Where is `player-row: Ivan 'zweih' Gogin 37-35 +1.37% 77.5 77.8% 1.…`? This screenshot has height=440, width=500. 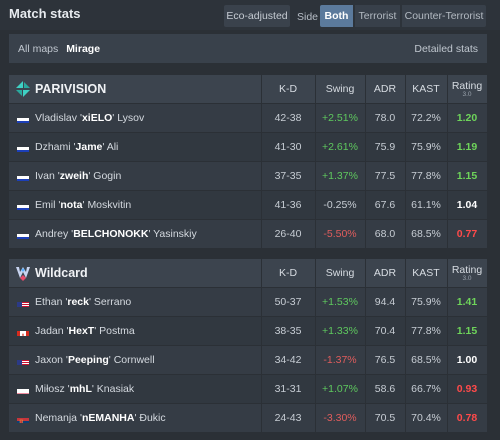
player-row: Ivan 'zweih' Gogin 37-35 +1.37% 77.5 77.8% 1.… is located at coordinates (248, 175).